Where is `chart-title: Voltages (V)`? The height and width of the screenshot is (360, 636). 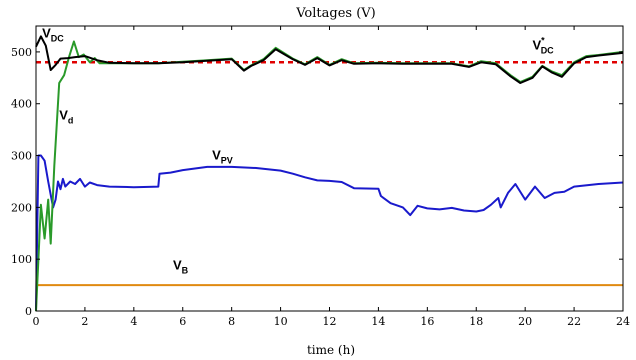
chart-title: Voltages (V) is located at coordinates (335, 13).